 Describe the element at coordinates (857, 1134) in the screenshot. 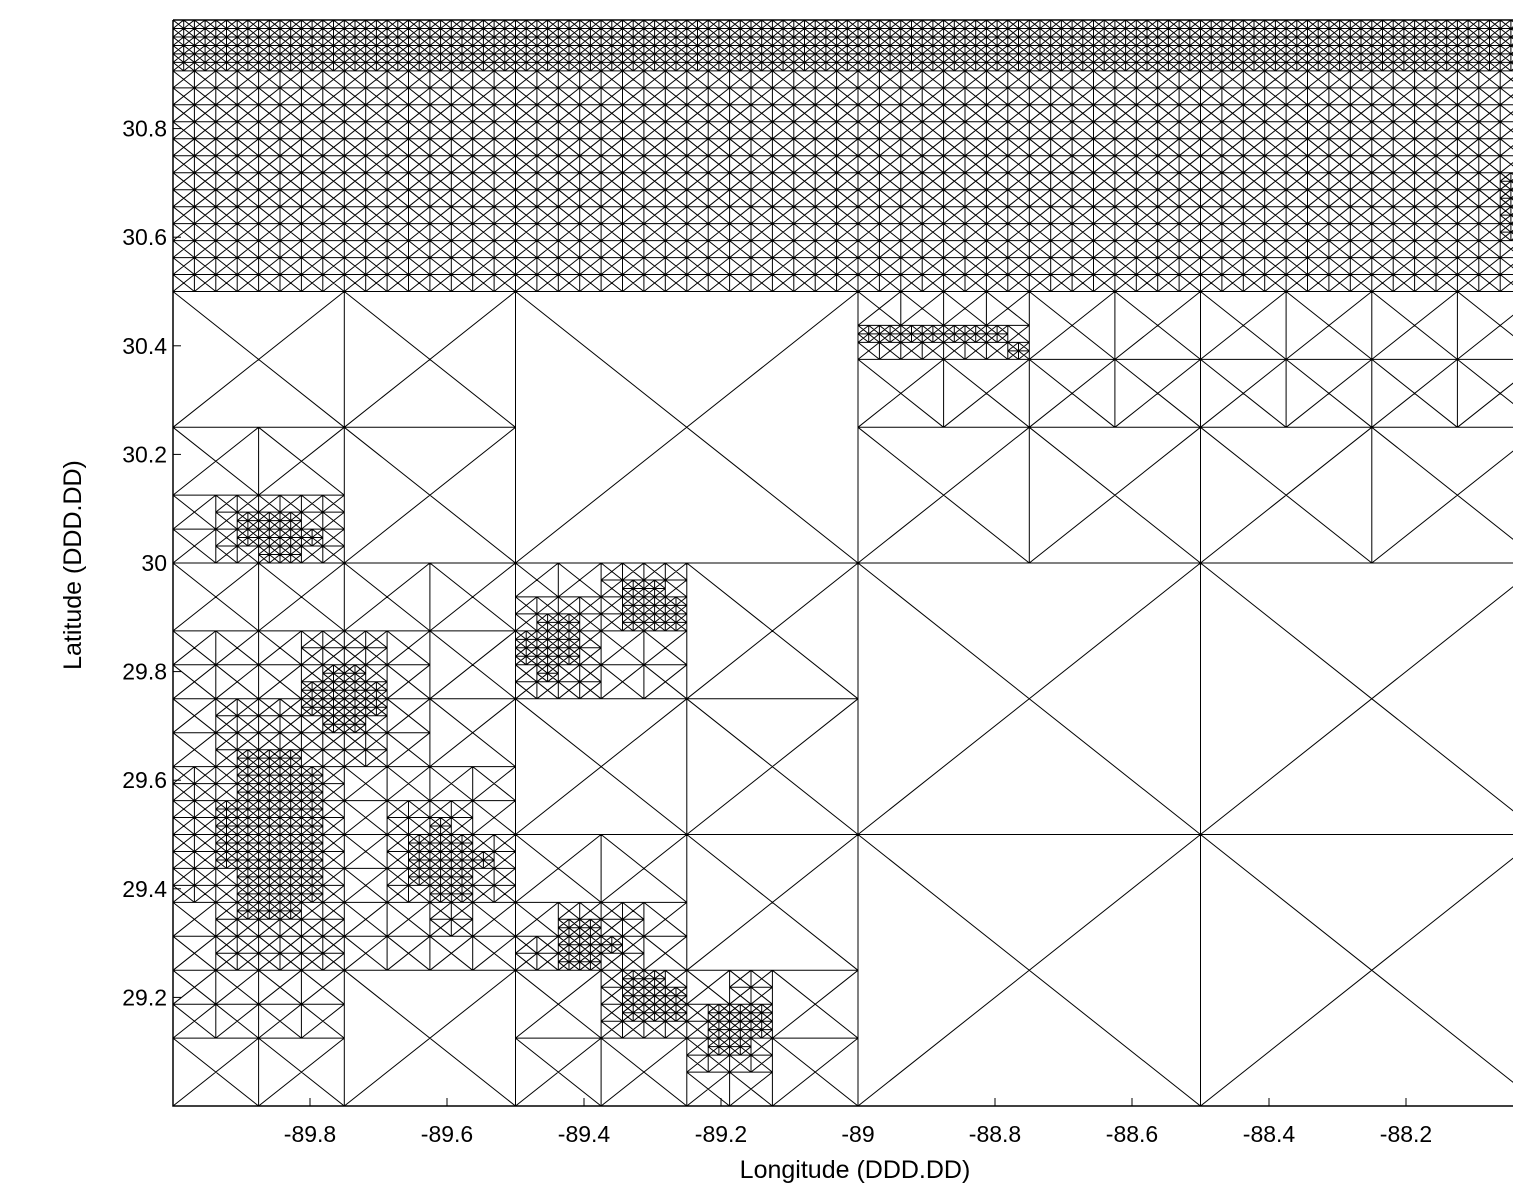

I see `x-tick-label: -89` at that location.